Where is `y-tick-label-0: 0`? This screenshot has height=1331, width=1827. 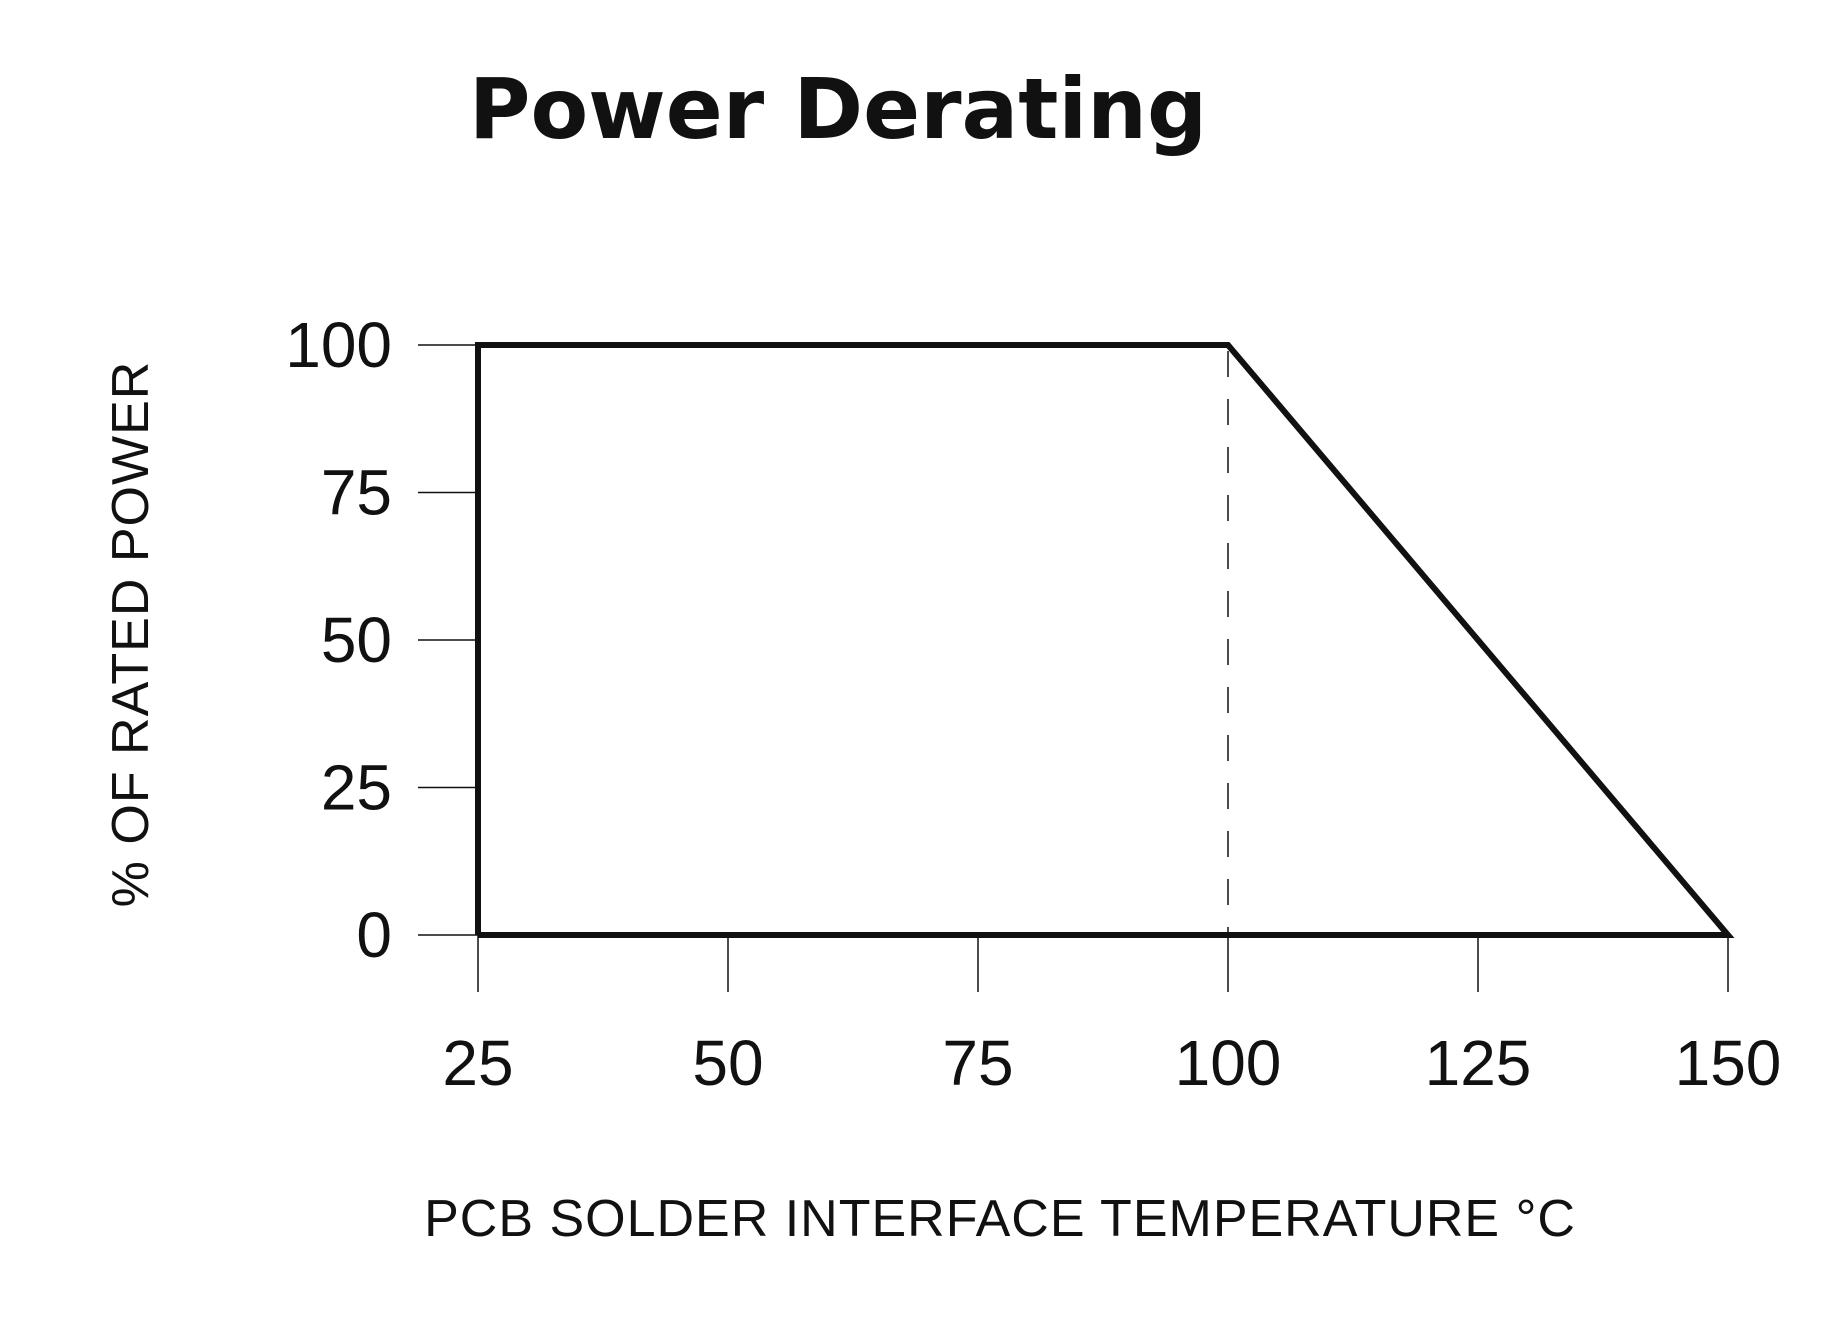
y-tick-label-0: 0 is located at coordinates (374, 935).